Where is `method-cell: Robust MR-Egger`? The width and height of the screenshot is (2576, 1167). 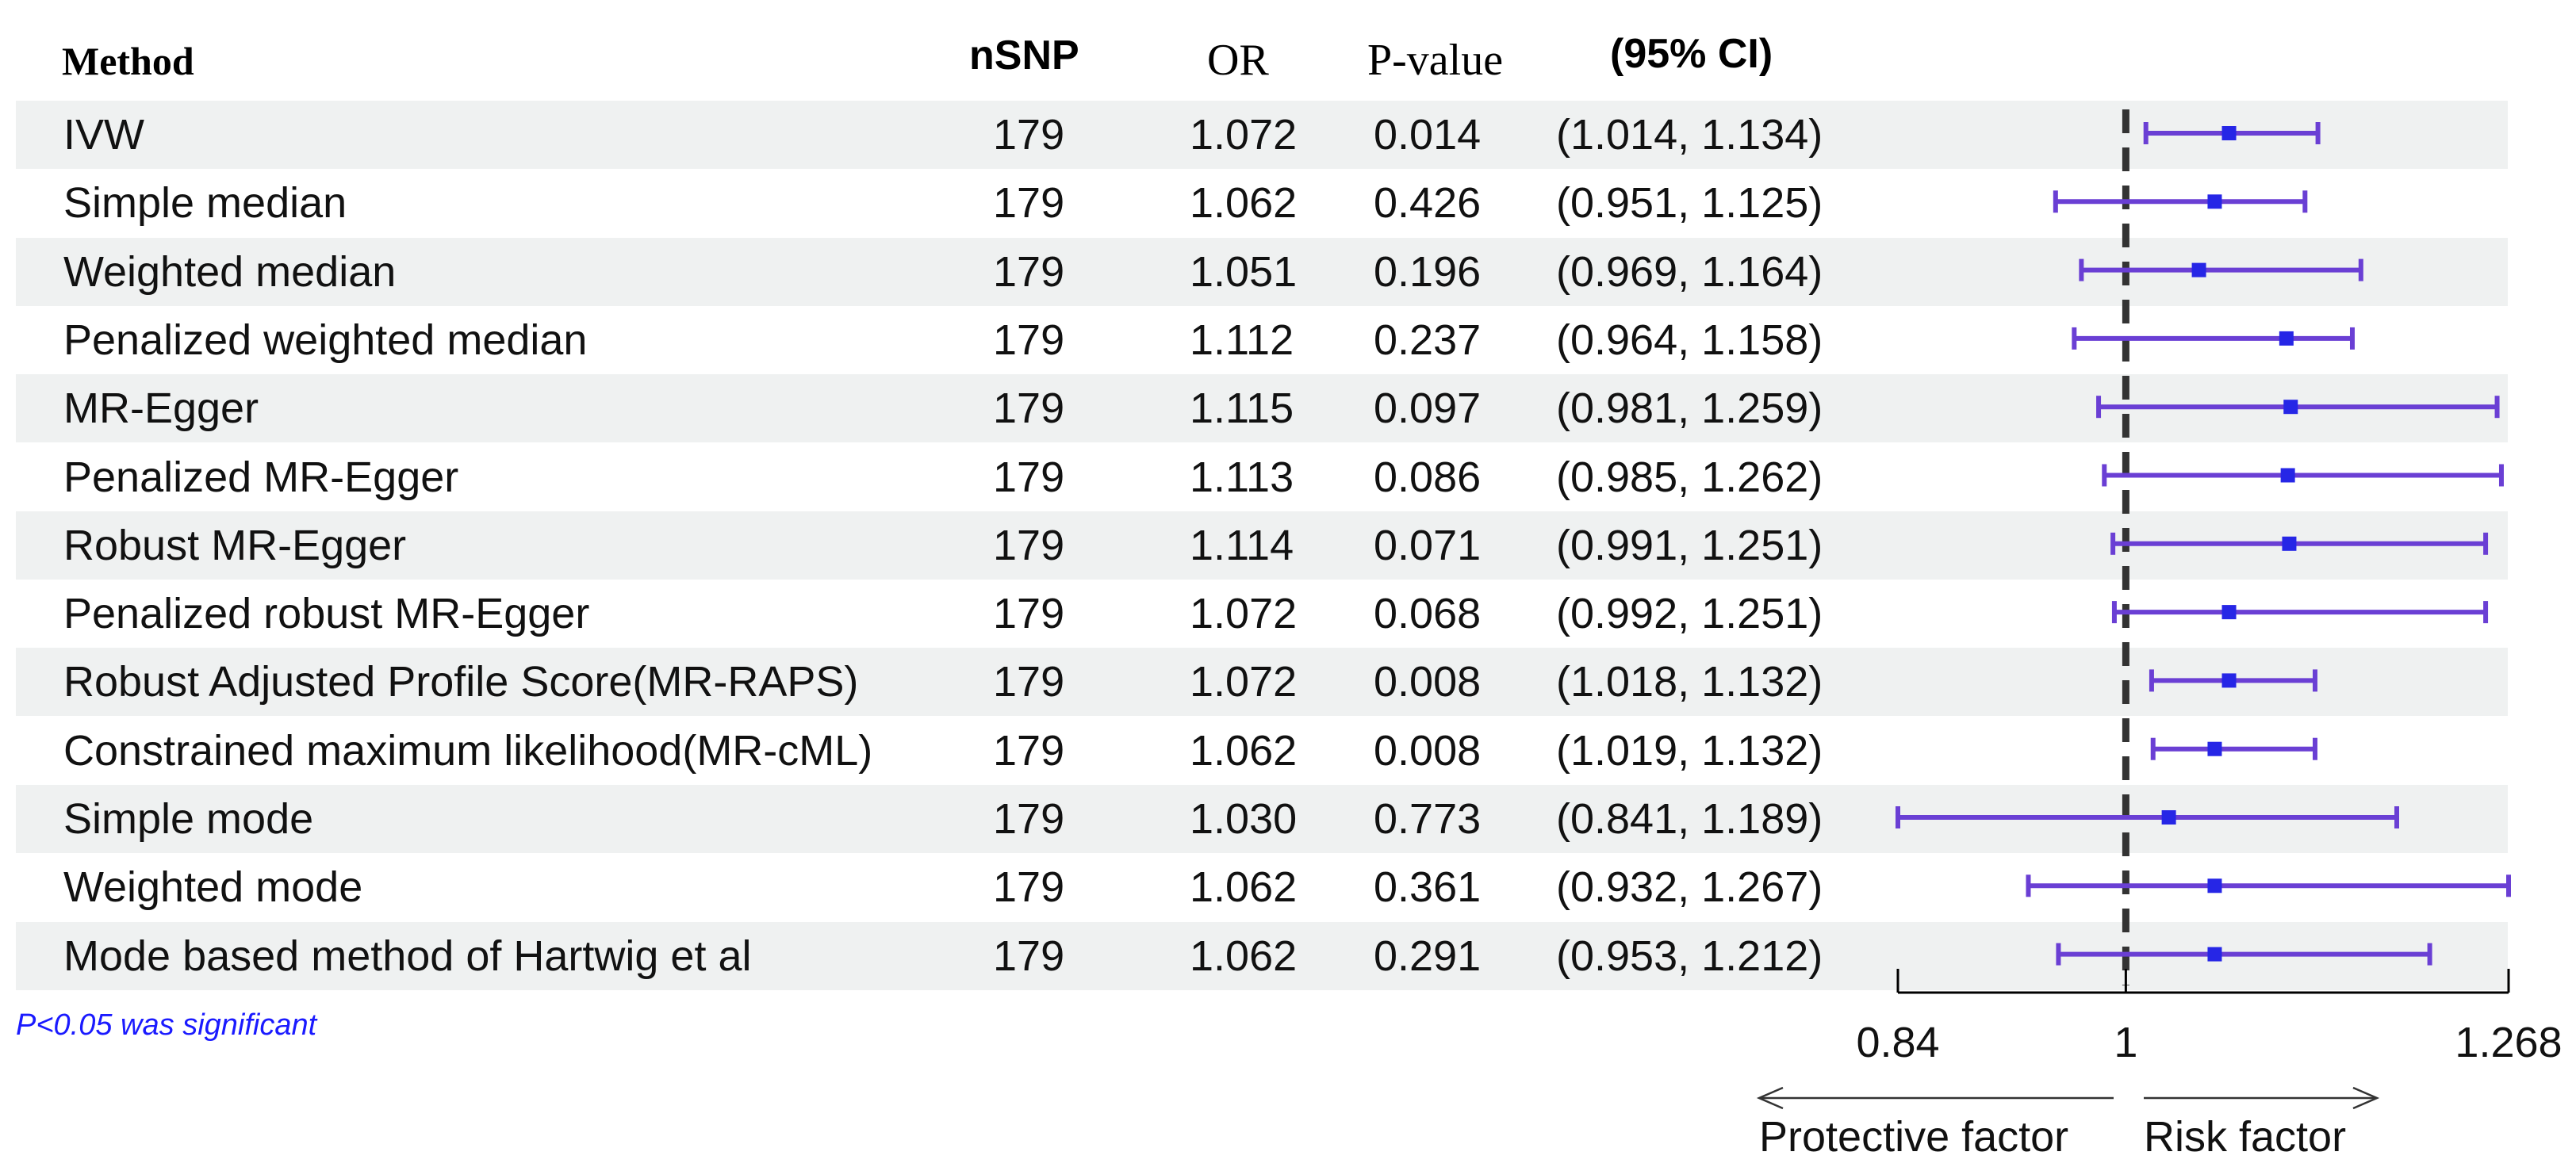
method-cell: Robust MR-Egger is located at coordinates (235, 545).